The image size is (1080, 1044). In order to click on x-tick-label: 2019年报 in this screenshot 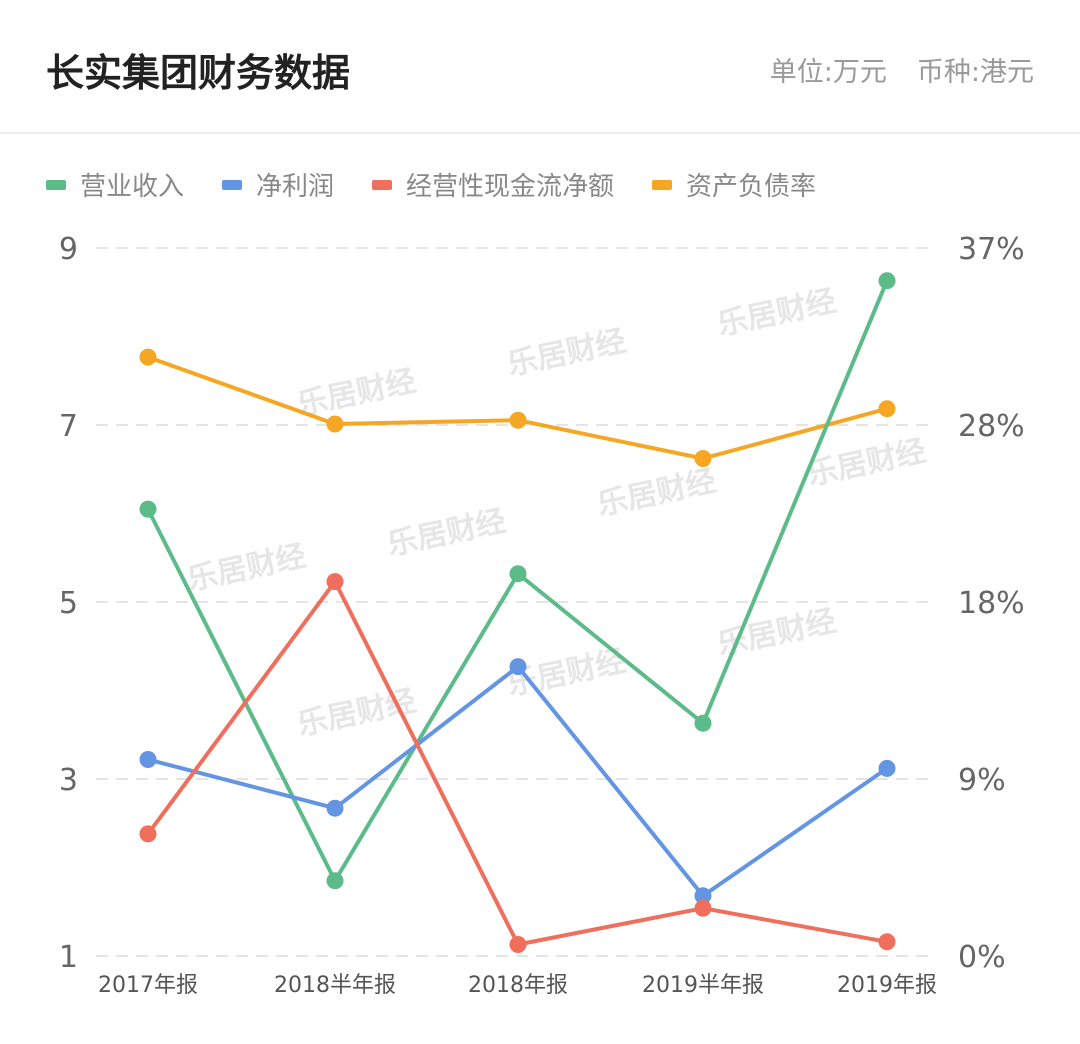, I will do `click(887, 985)`.